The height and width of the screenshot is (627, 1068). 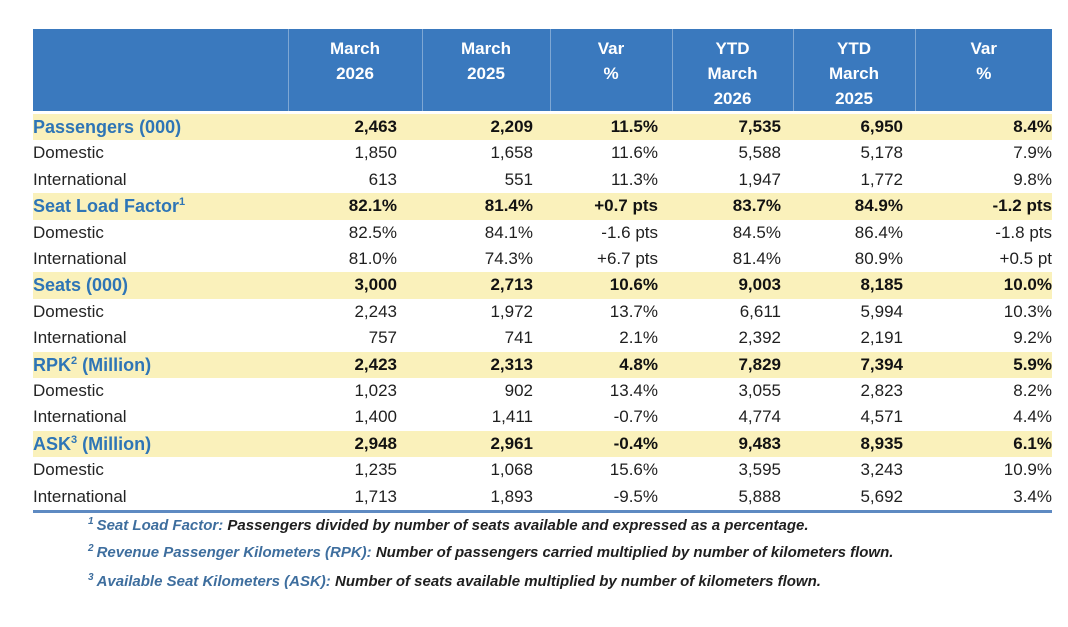 I want to click on cell-value: 84.9%, so click(x=854, y=206).